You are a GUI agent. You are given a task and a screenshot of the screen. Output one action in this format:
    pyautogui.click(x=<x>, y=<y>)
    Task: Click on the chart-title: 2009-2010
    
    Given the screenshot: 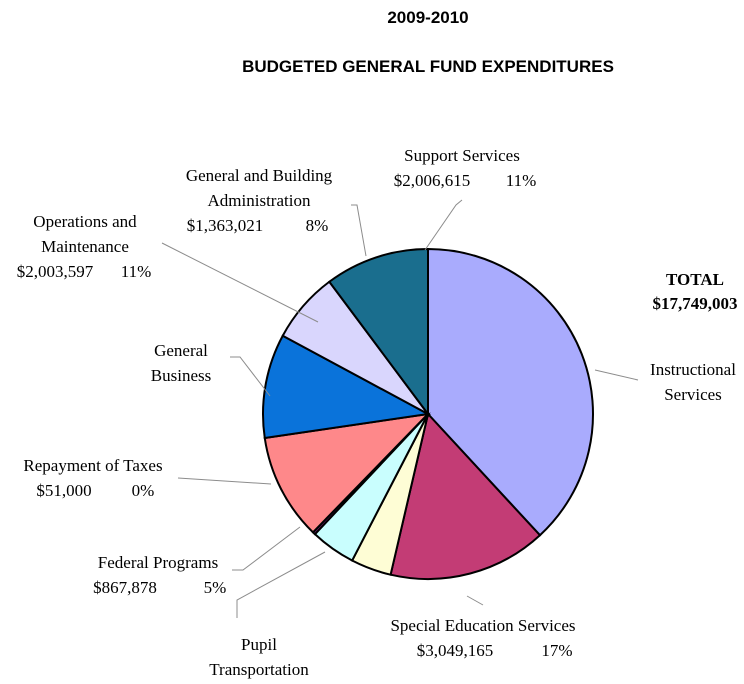 What is the action you would take?
    pyautogui.click(x=427, y=17)
    